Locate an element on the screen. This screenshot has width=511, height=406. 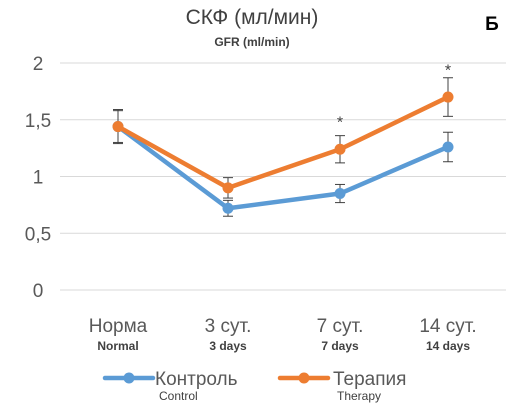
series-line is located at coordinates (283, 167).